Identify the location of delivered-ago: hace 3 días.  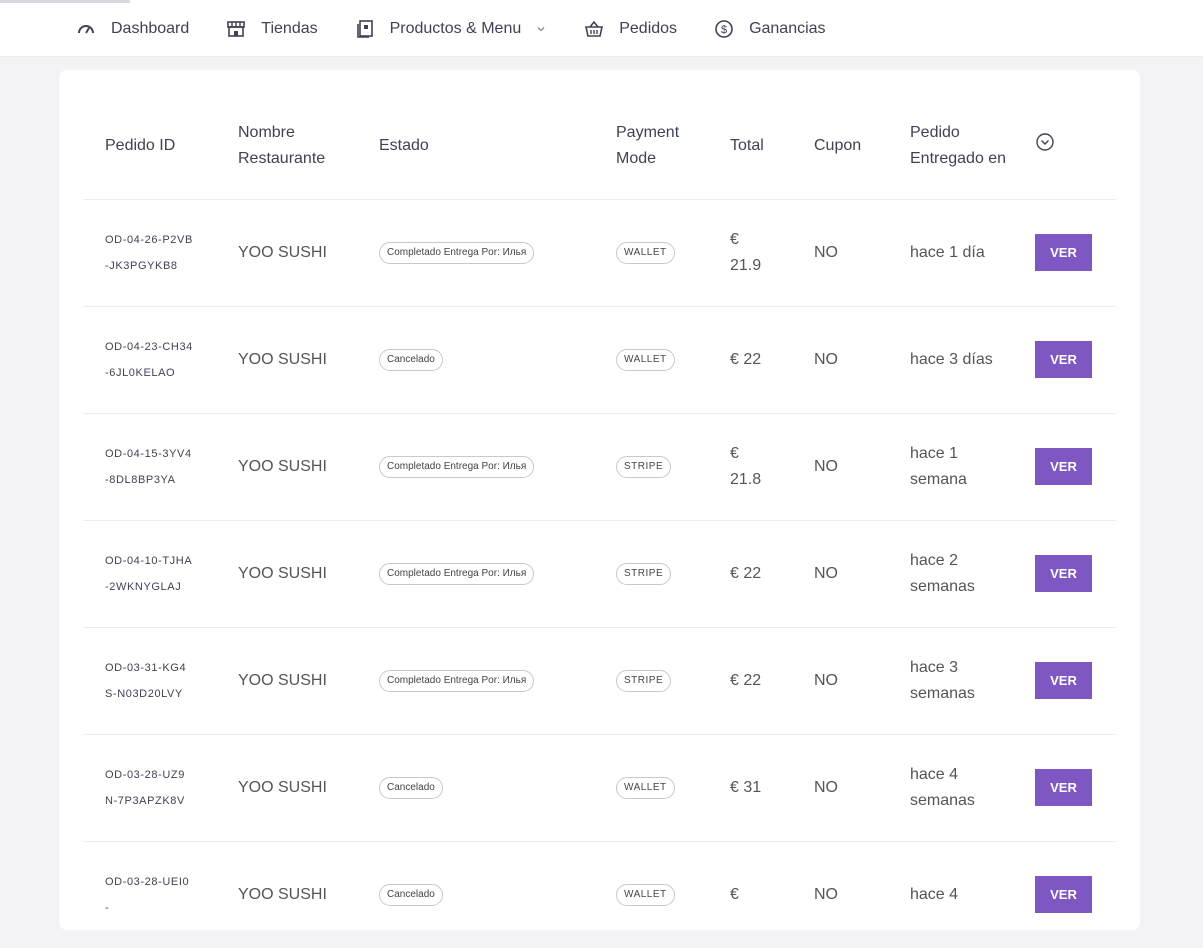
(951, 359).